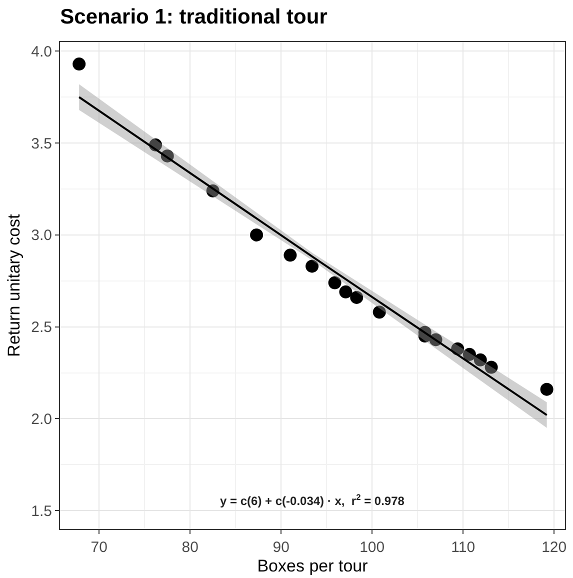 This screenshot has width=573, height=578. I want to click on x-tick-label: 120, so click(554, 547).